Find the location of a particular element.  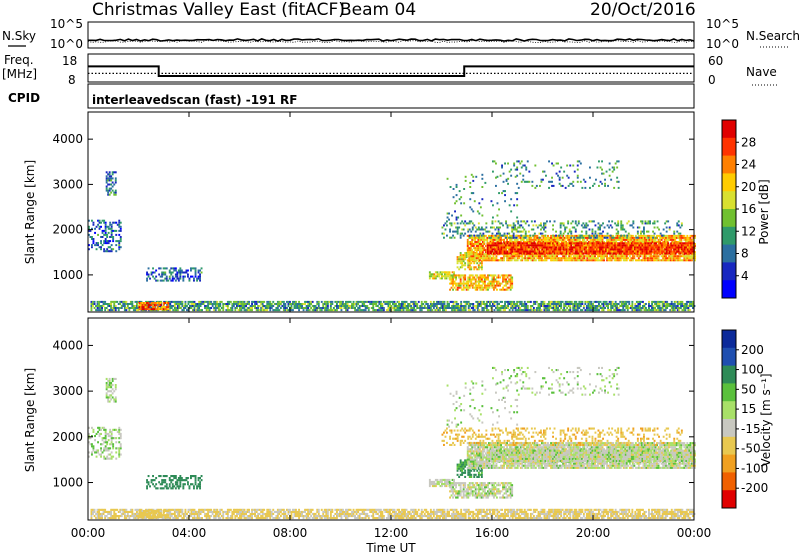

nsky-tick-top: 10^5 is located at coordinates (66, 24).